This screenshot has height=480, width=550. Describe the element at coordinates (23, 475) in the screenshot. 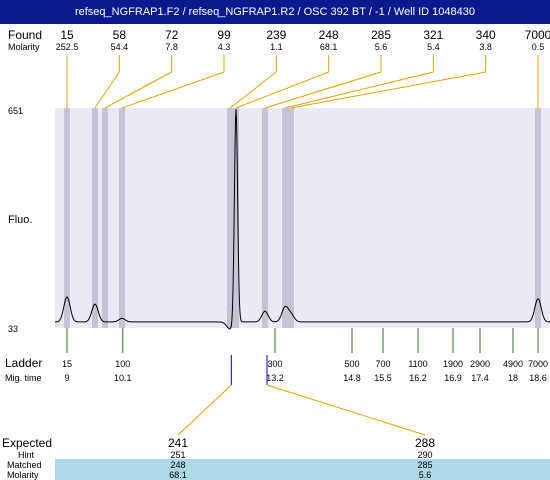

I see `molarity-bottom-label: Molarity` at that location.